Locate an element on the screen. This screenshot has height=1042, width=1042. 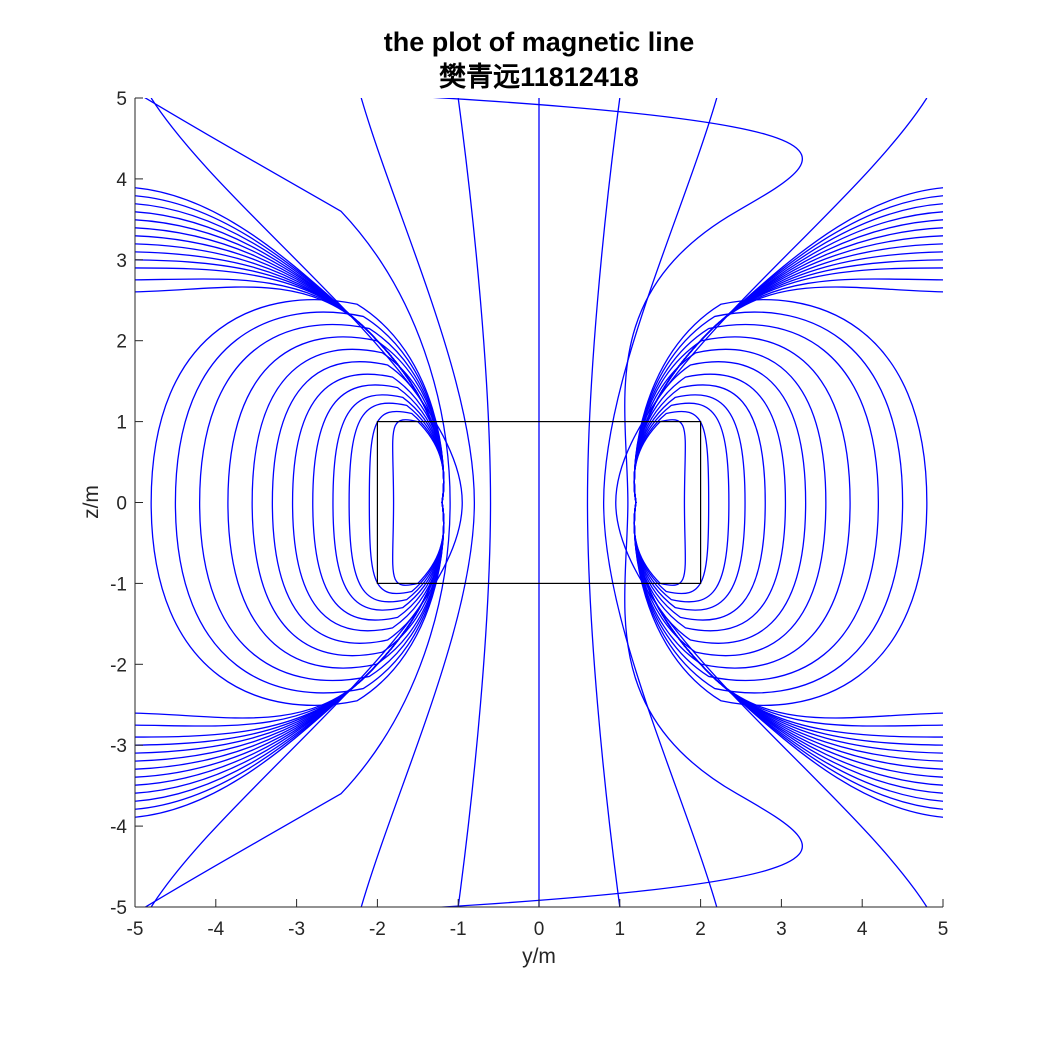
y-tick-label: -3 is located at coordinates (118, 746).